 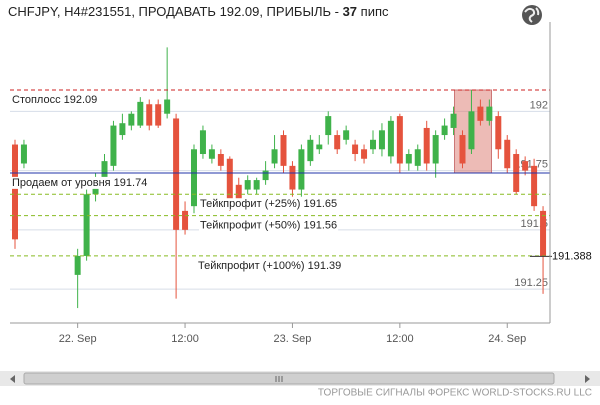 I want to click on scroll-thumb, so click(x=289, y=378).